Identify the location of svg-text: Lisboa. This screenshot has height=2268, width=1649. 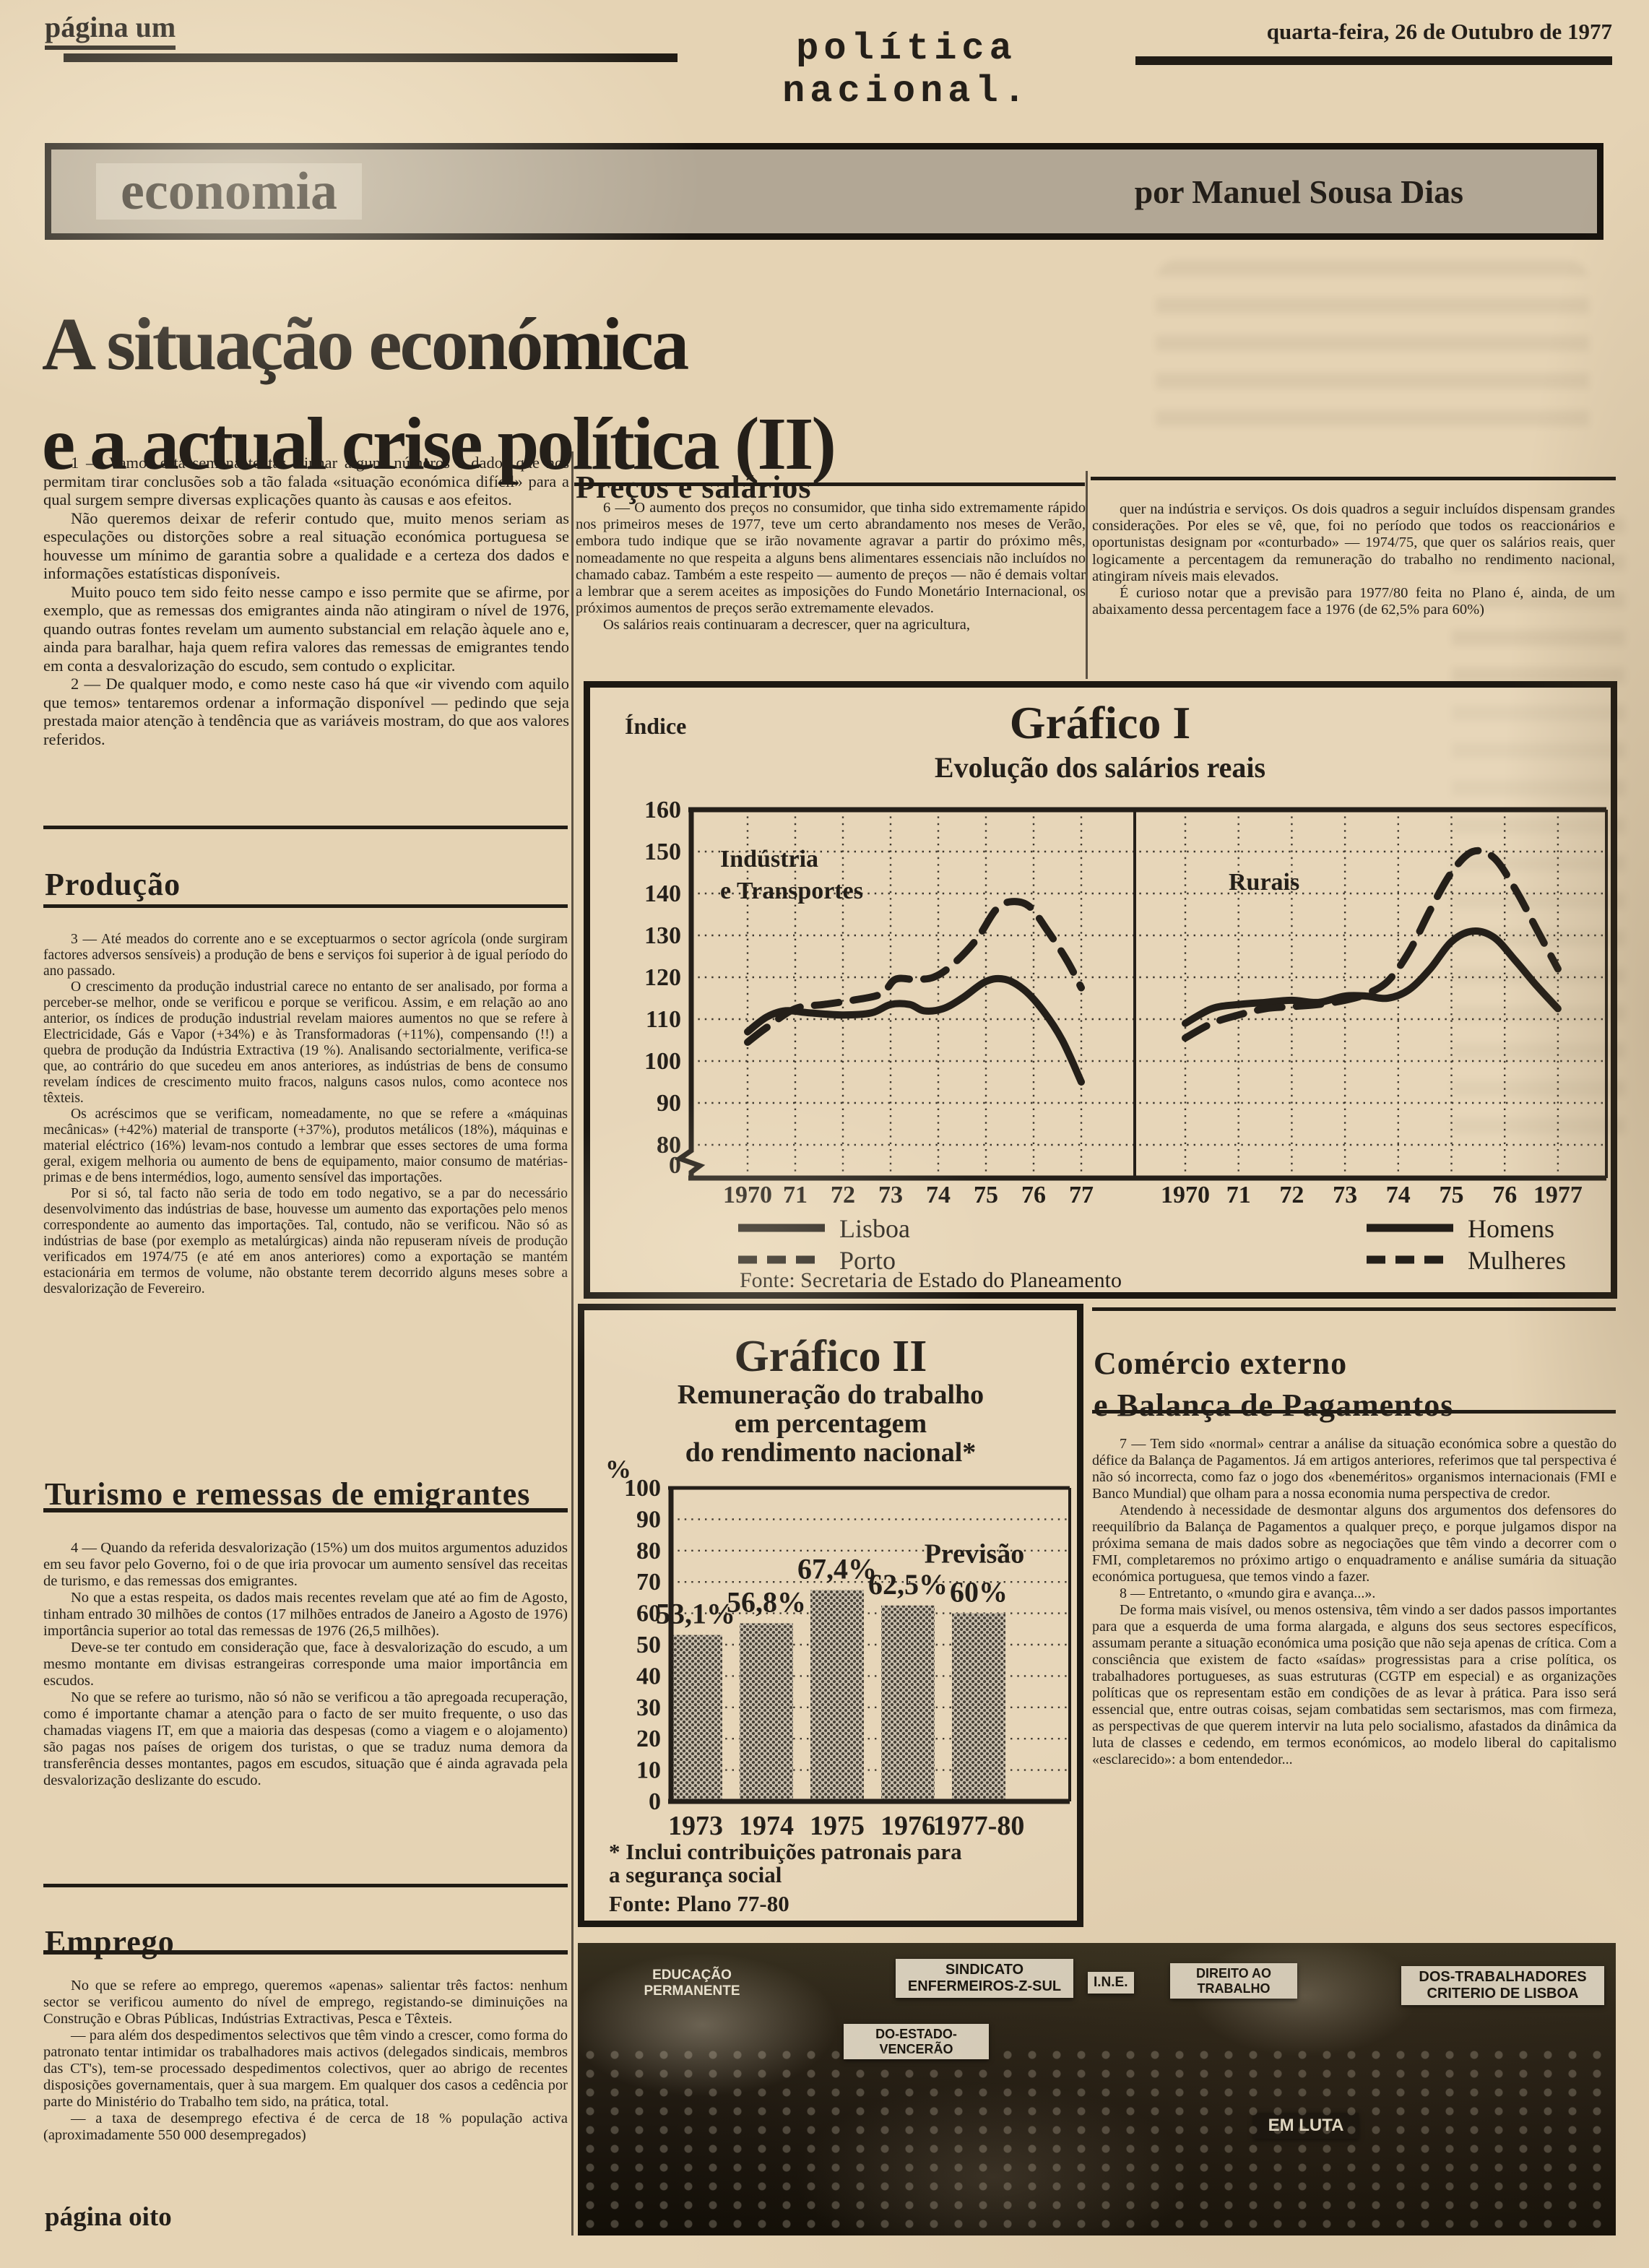
(874, 1228).